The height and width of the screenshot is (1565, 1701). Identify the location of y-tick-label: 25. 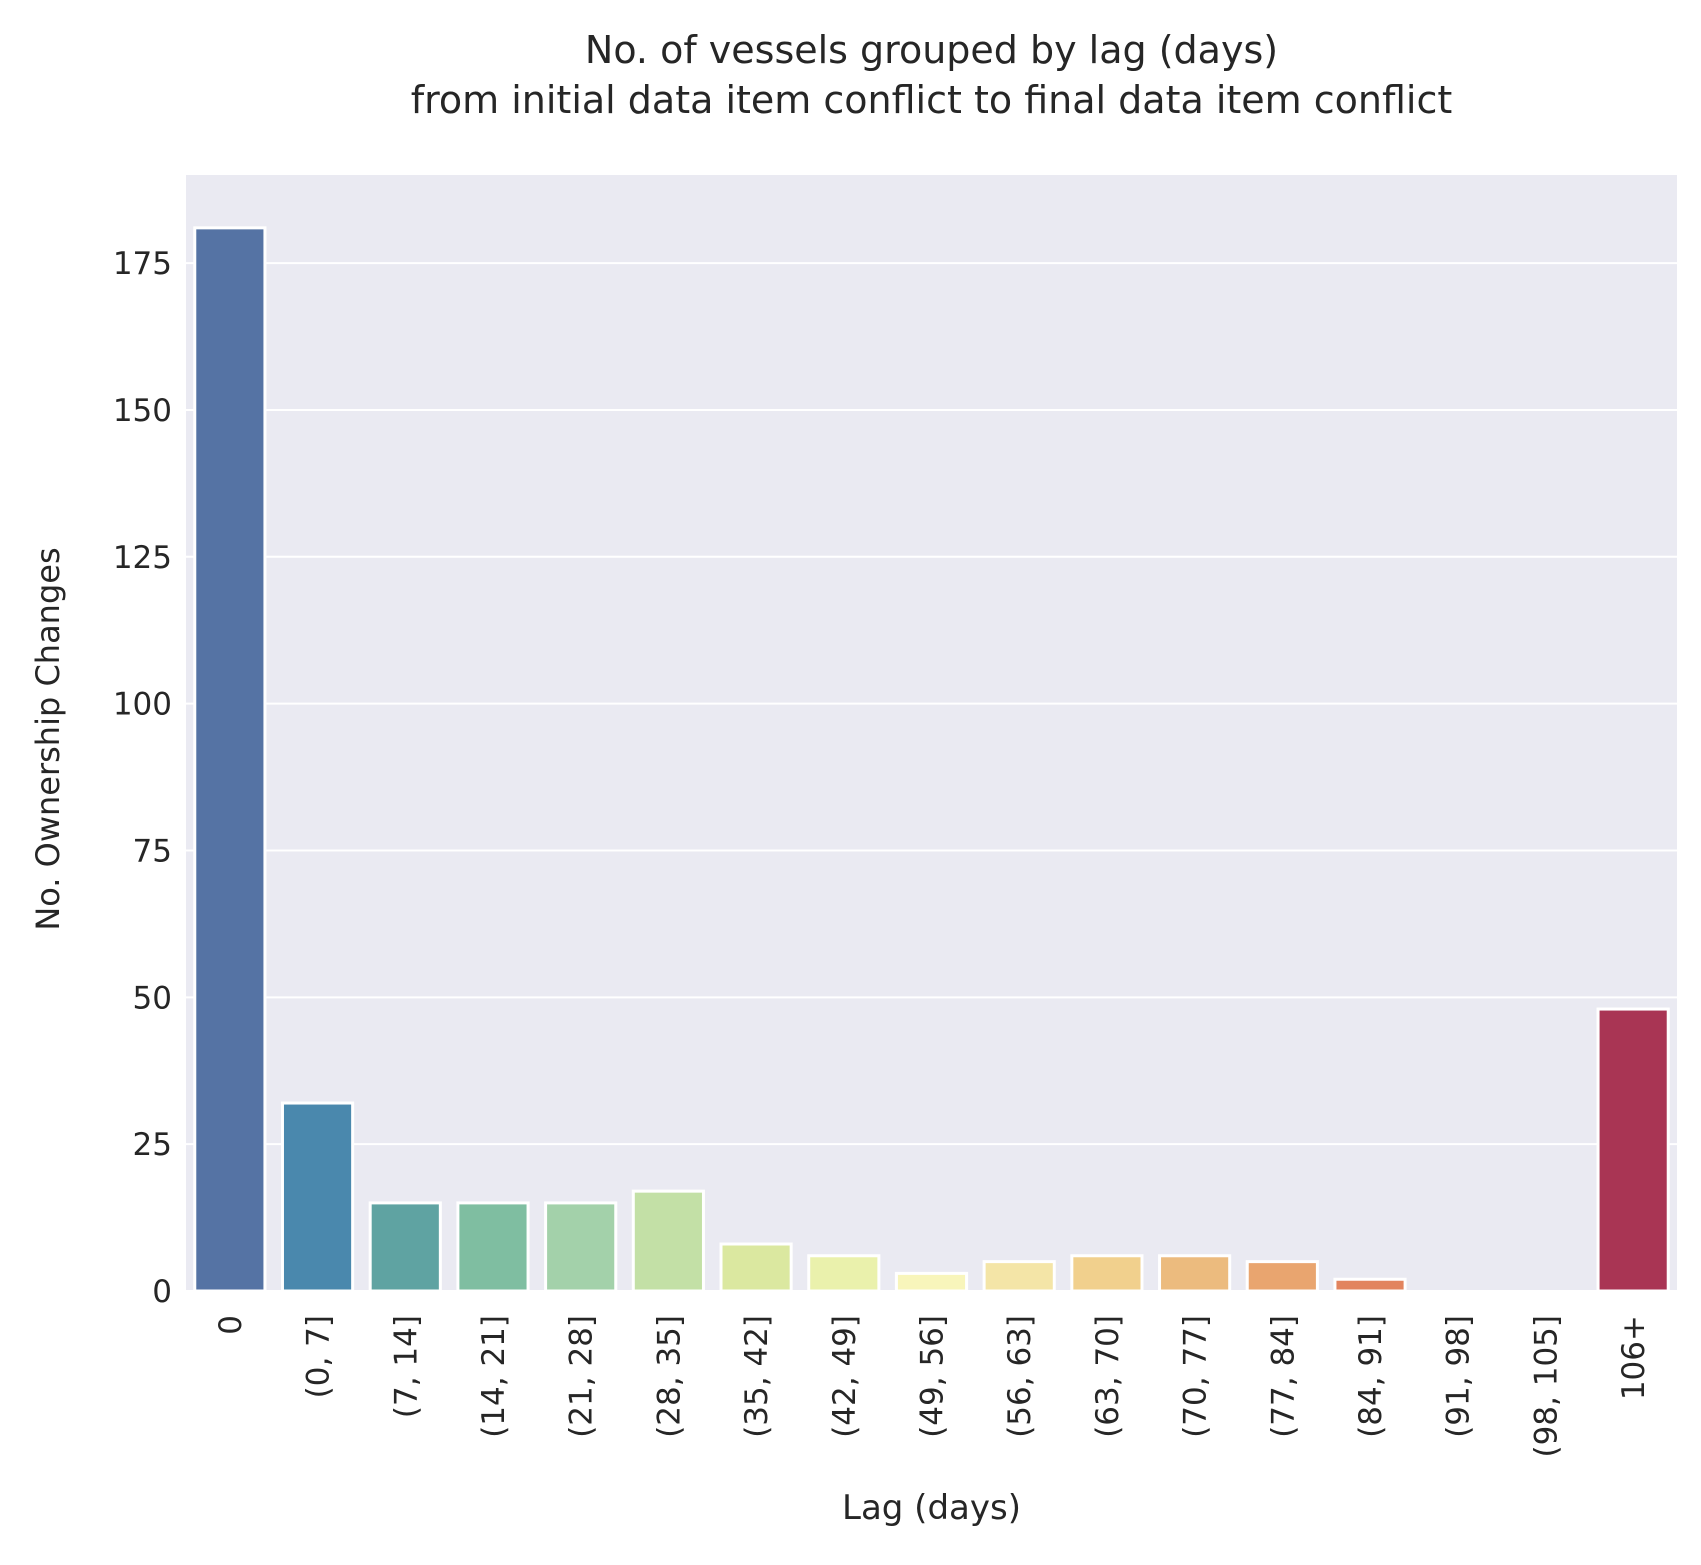
(152, 1145).